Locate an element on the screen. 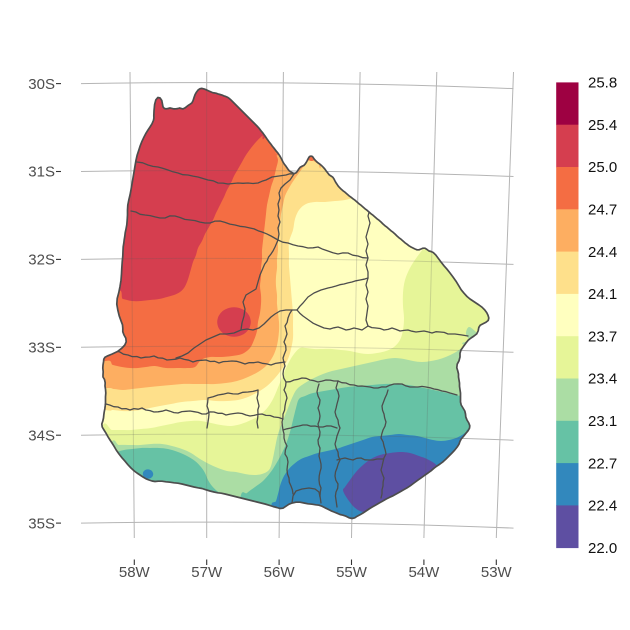  svg-text: 24.1 is located at coordinates (602, 294).